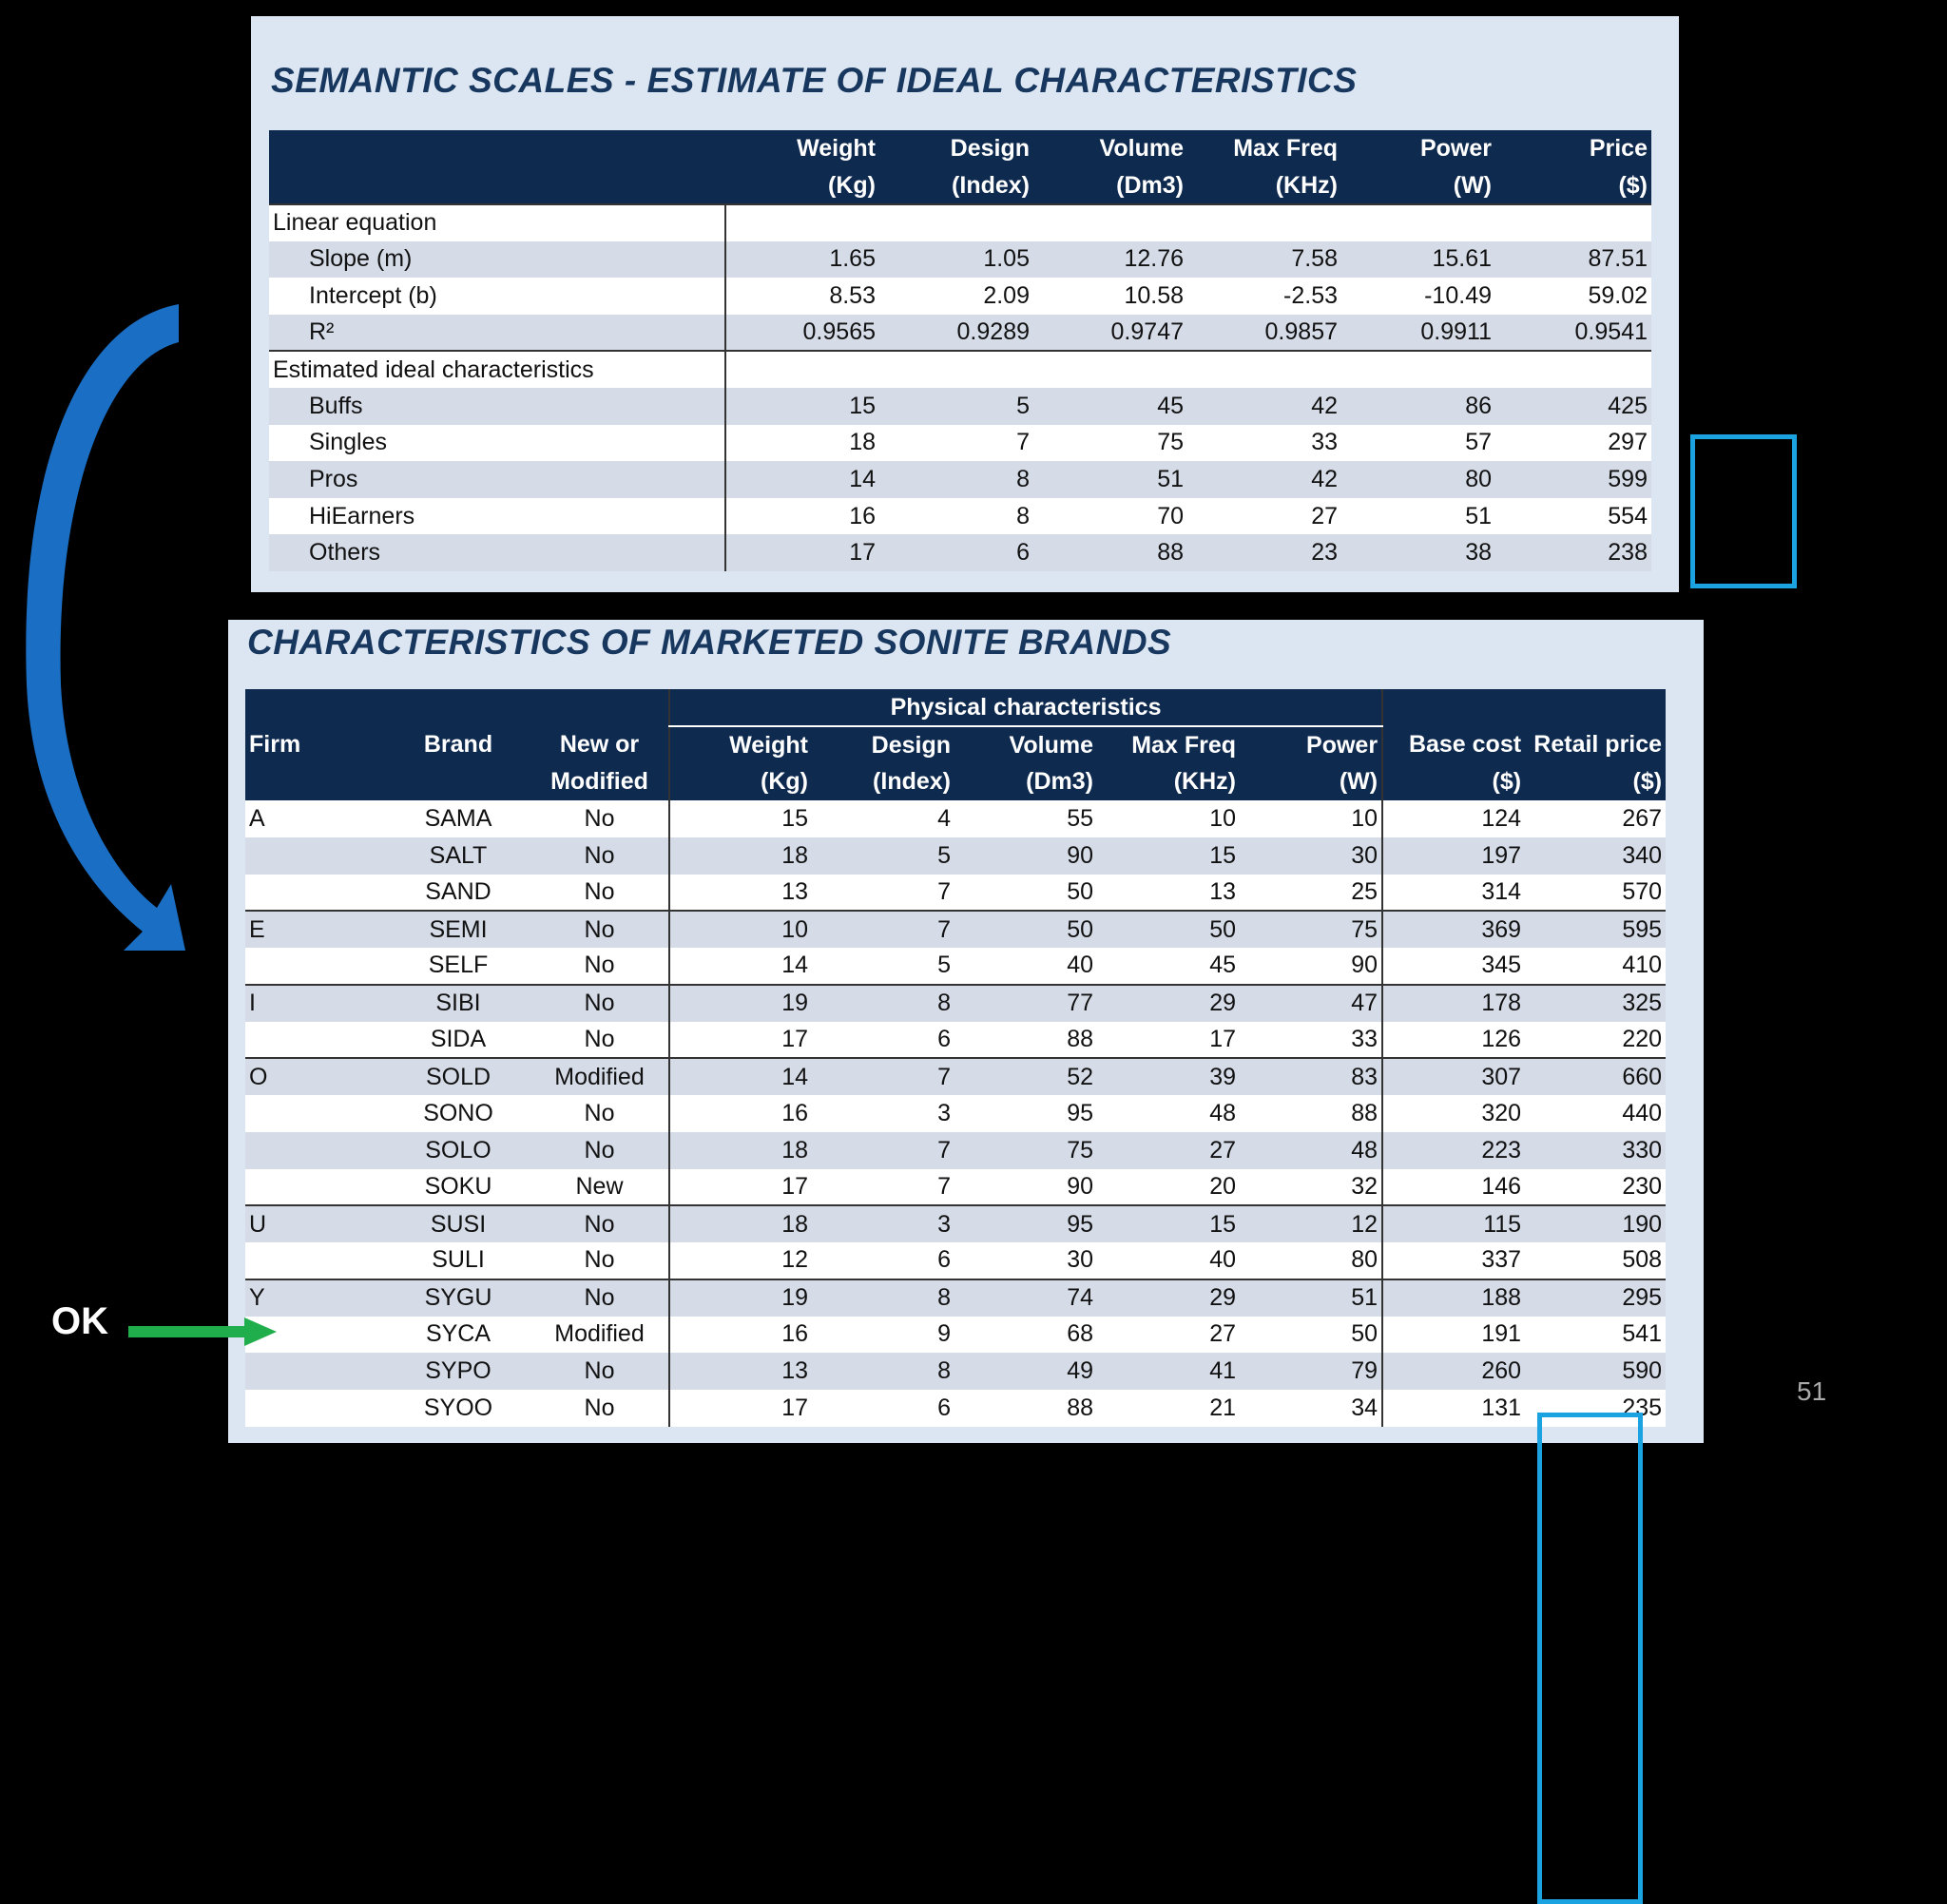  I want to click on weight-cell: 13, so click(740, 893).